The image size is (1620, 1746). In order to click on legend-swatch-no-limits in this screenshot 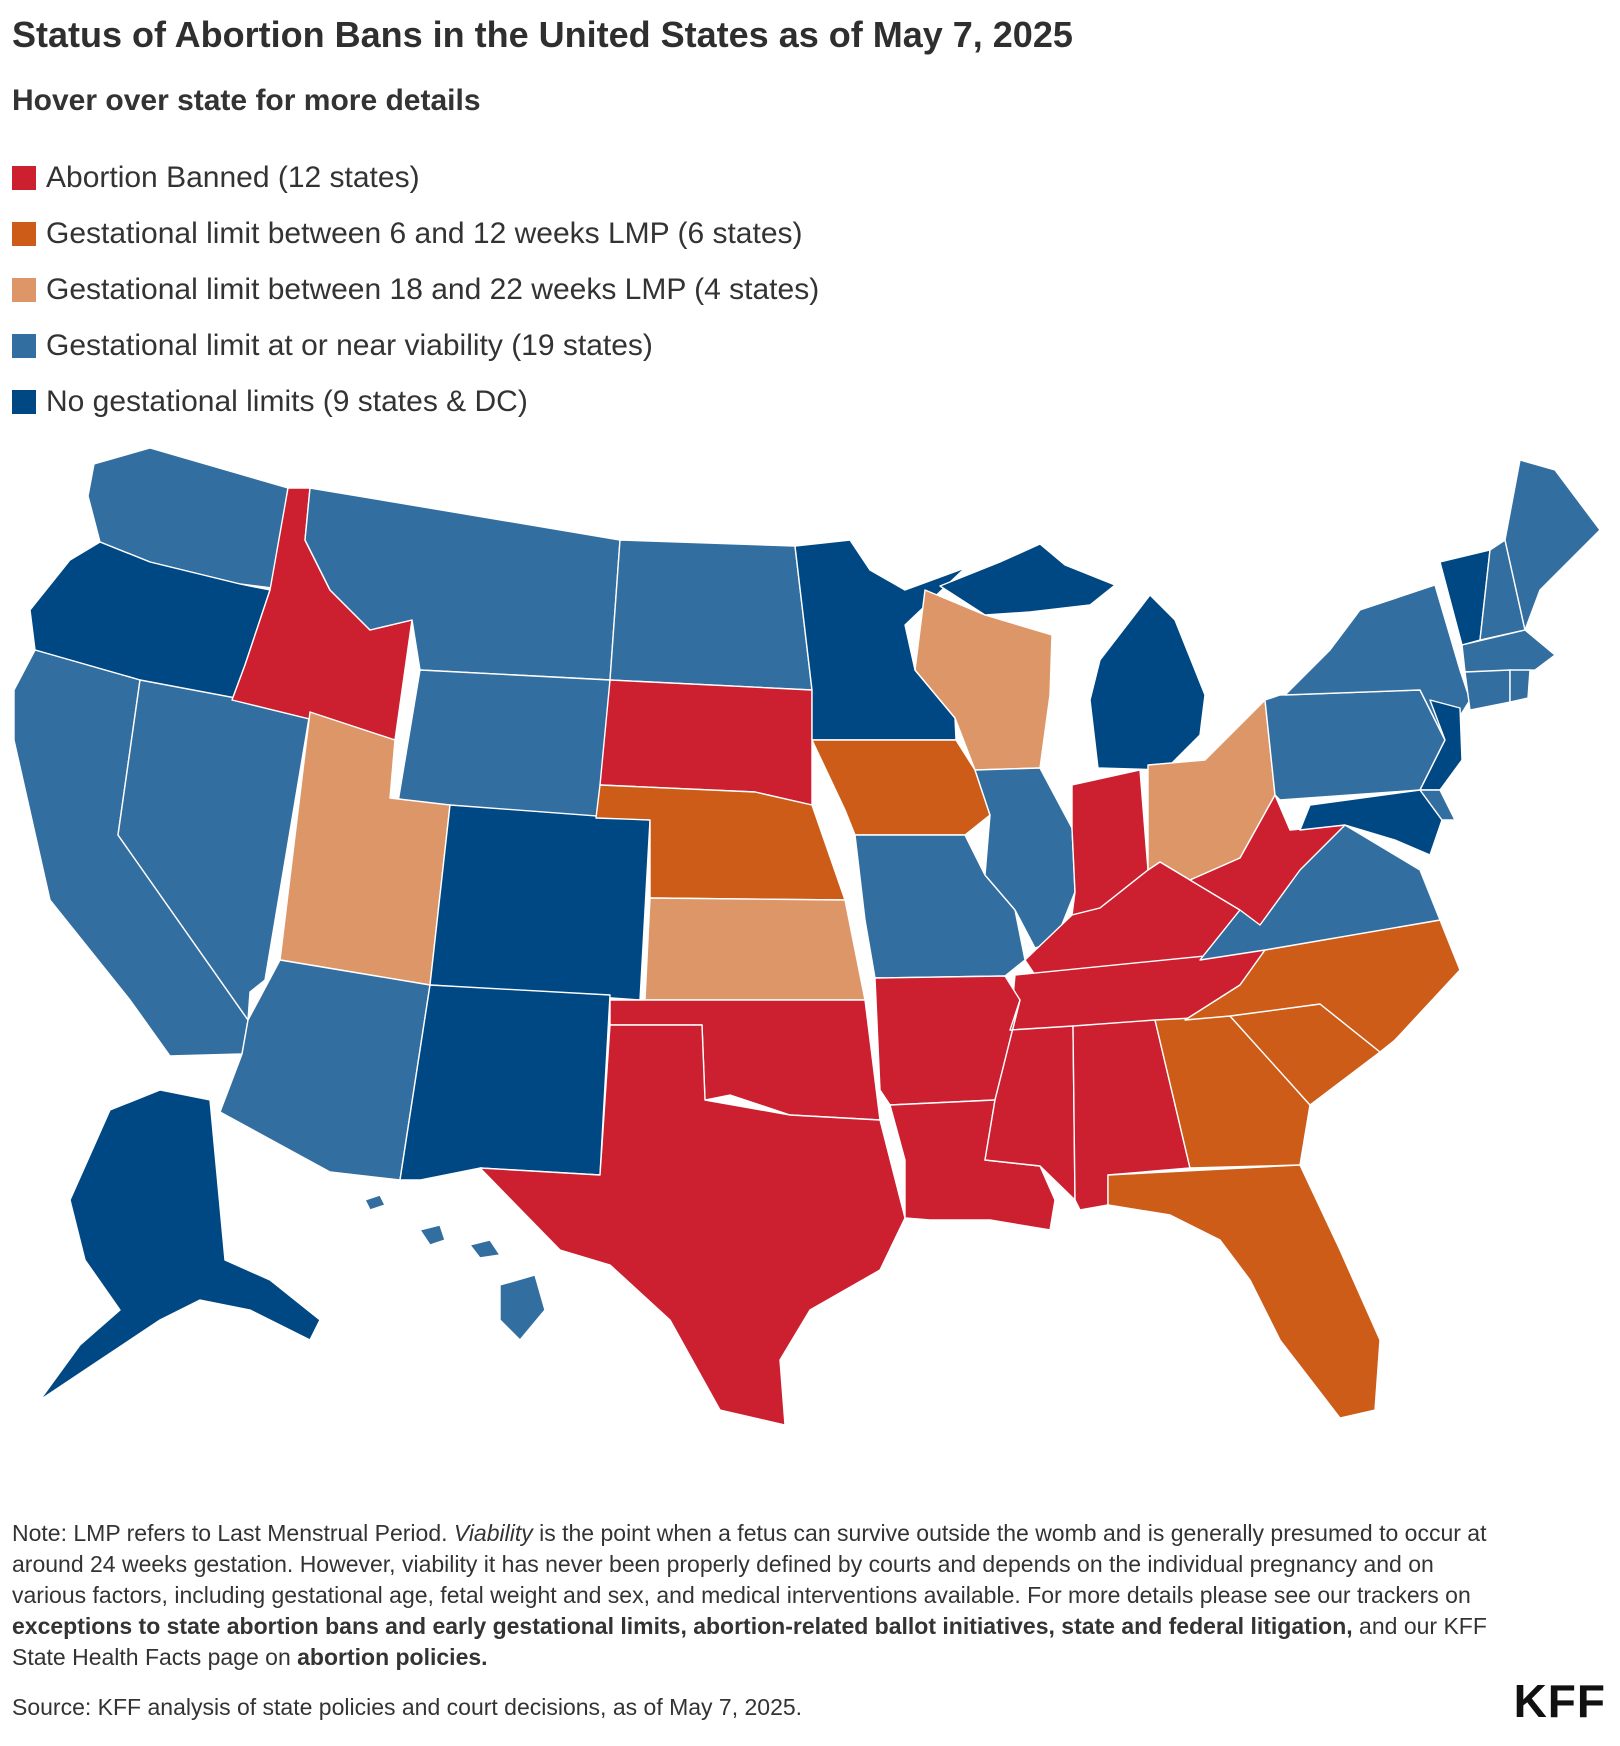, I will do `click(24, 402)`.